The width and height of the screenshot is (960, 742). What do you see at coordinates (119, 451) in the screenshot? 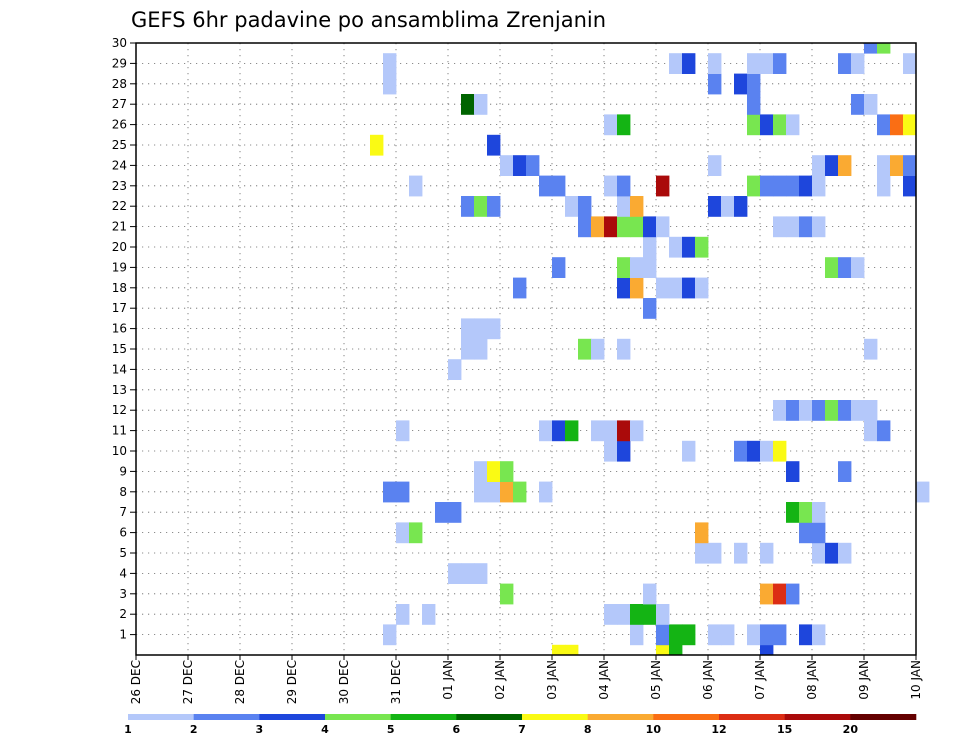
I see `y-tick-label: 10` at bounding box center [119, 451].